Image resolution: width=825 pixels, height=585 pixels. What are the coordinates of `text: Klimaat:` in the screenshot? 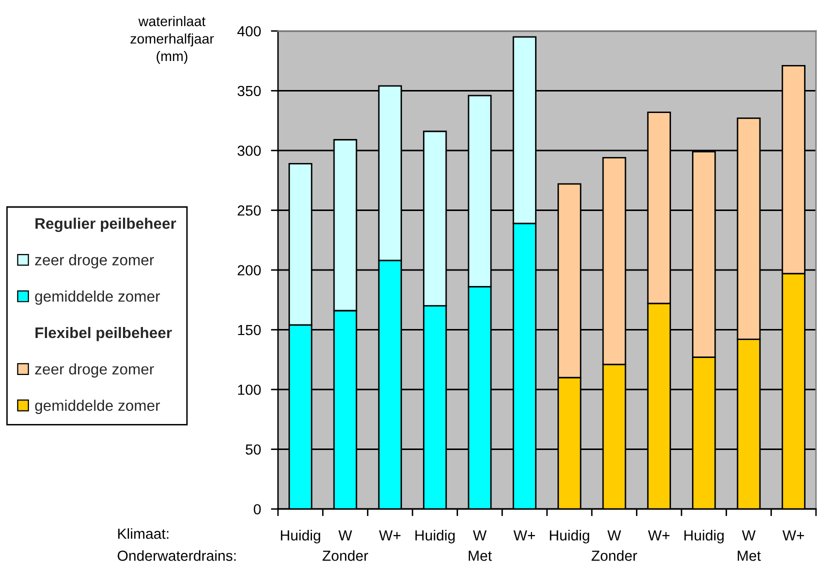 It's located at (143, 533).